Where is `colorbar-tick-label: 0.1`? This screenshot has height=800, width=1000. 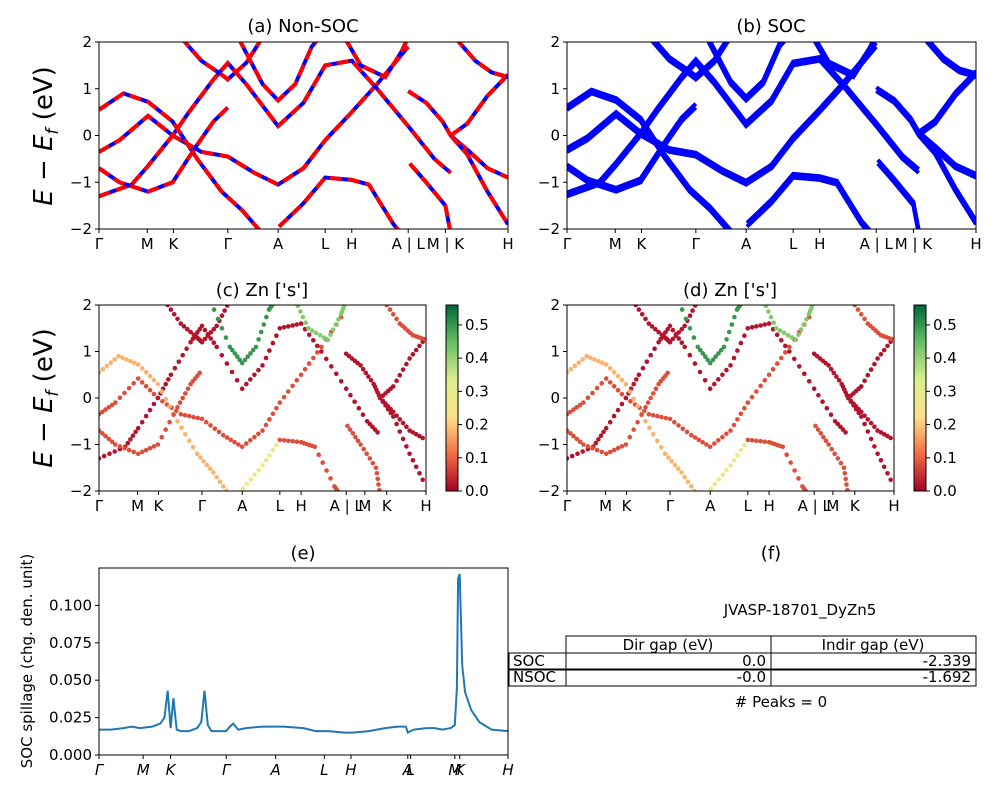
colorbar-tick-label: 0.1 is located at coordinates (945, 458).